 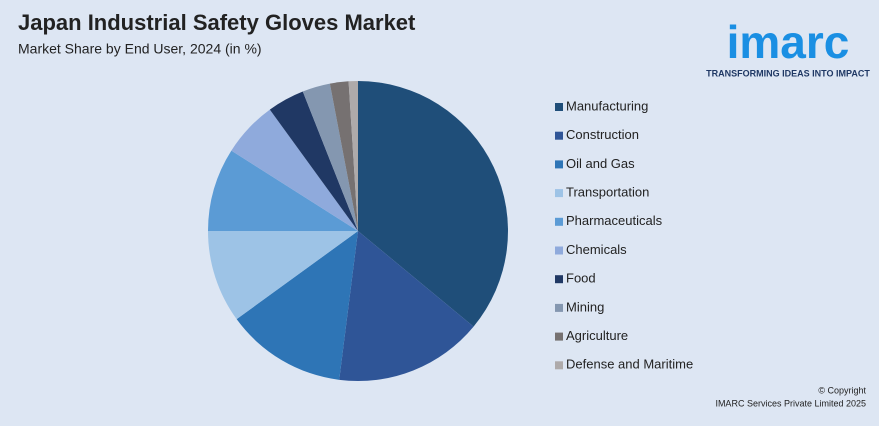 I want to click on legend-label: Construction, so click(x=602, y=134).